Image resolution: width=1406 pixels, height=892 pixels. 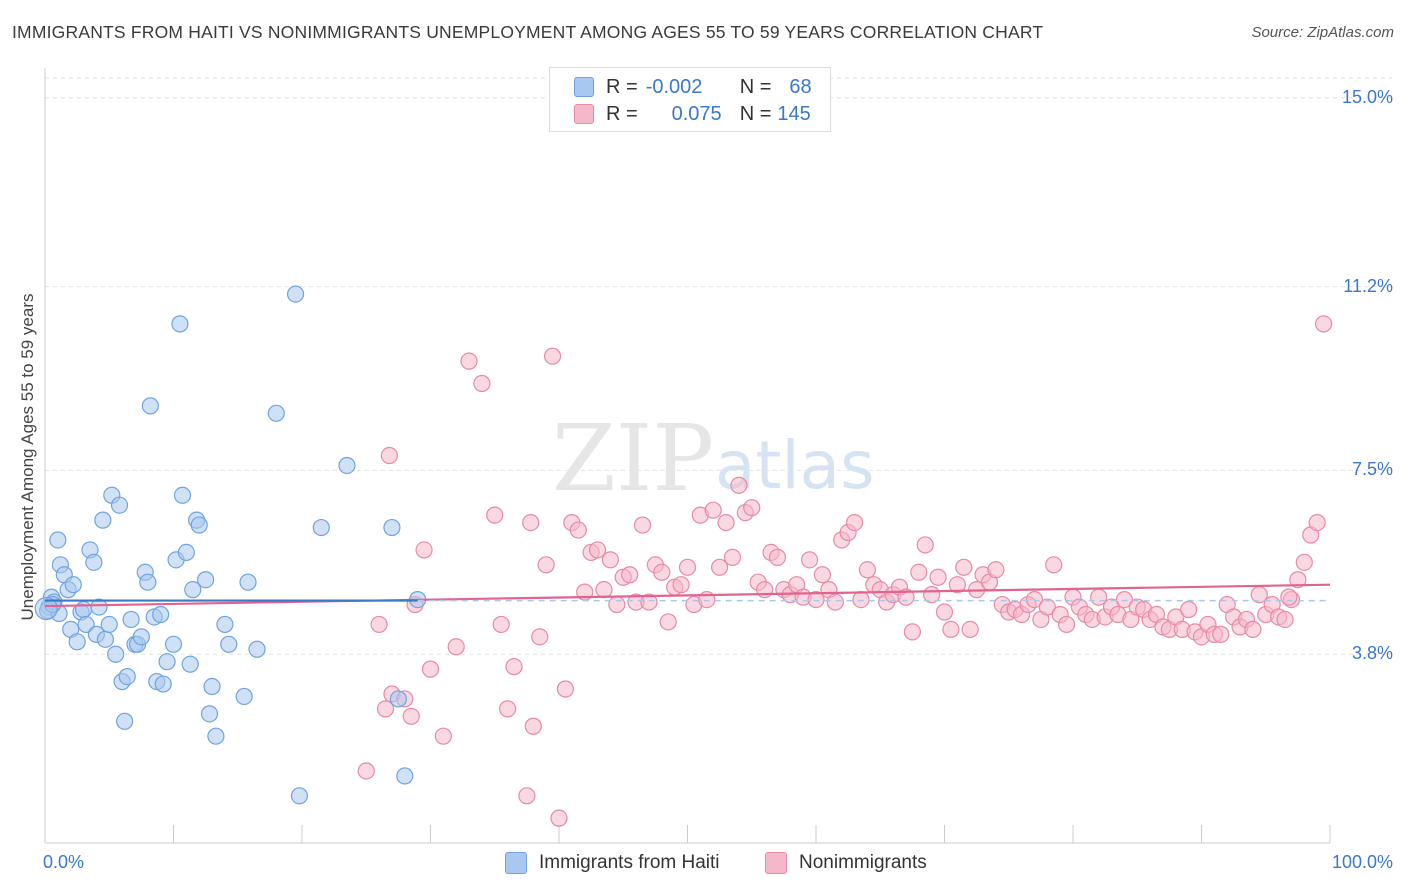 What do you see at coordinates (794, 113) in the screenshot?
I see `legend-n-value: 145` at bounding box center [794, 113].